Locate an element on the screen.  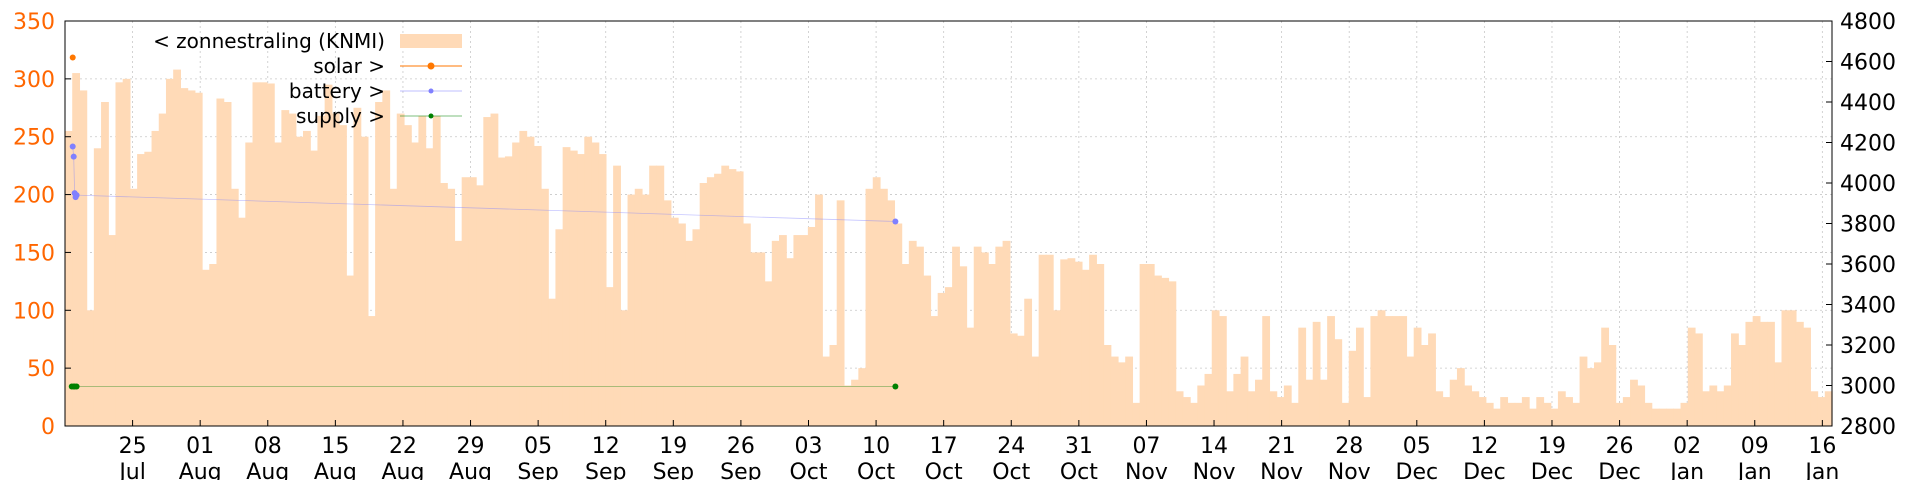
bottom-tick-label-month: Oct is located at coordinates (808, 470).